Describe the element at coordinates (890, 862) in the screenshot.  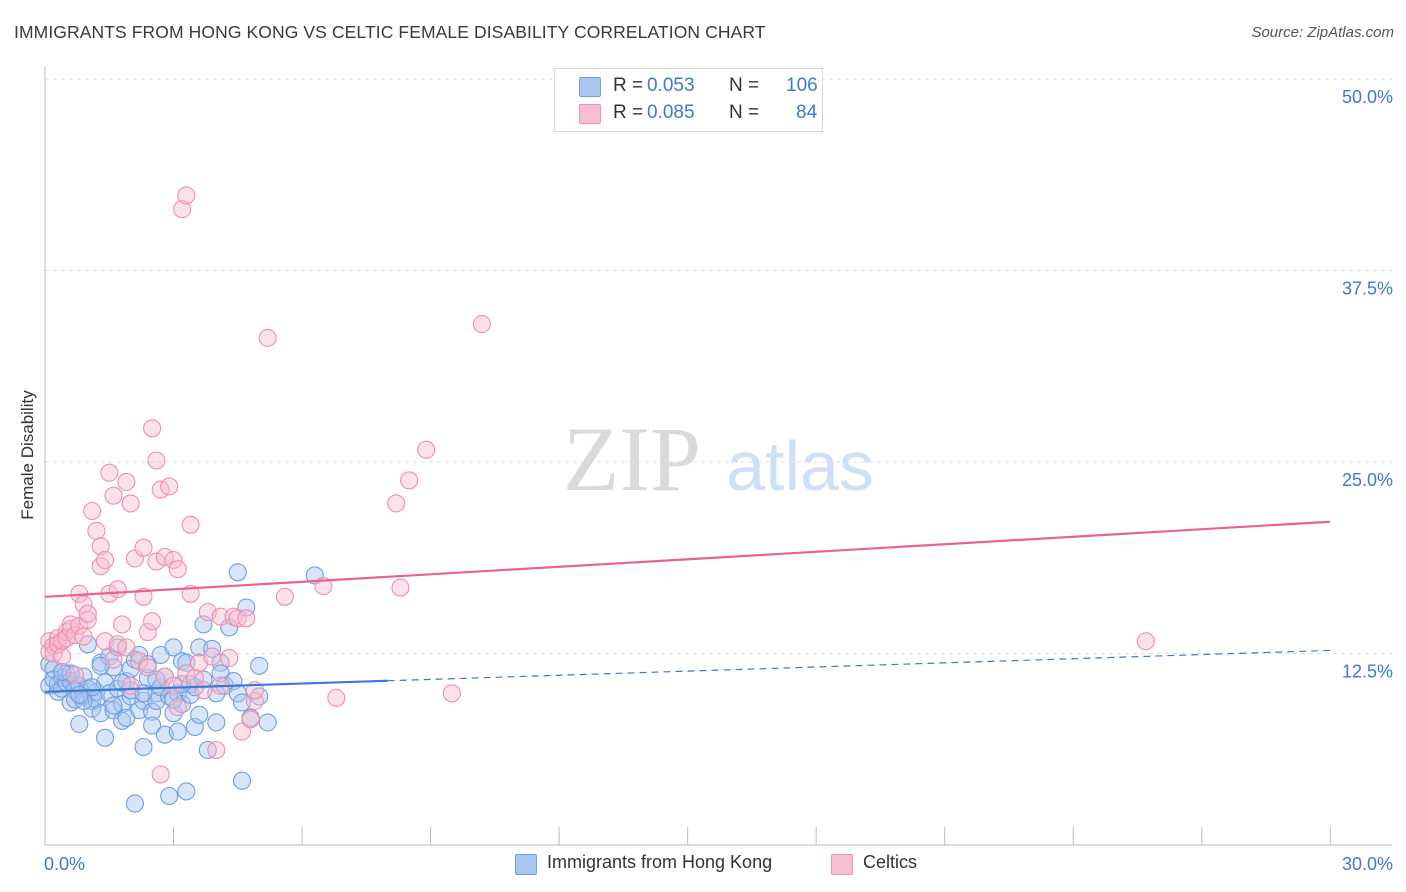
I see `legend-label-celtics: Celtics` at that location.